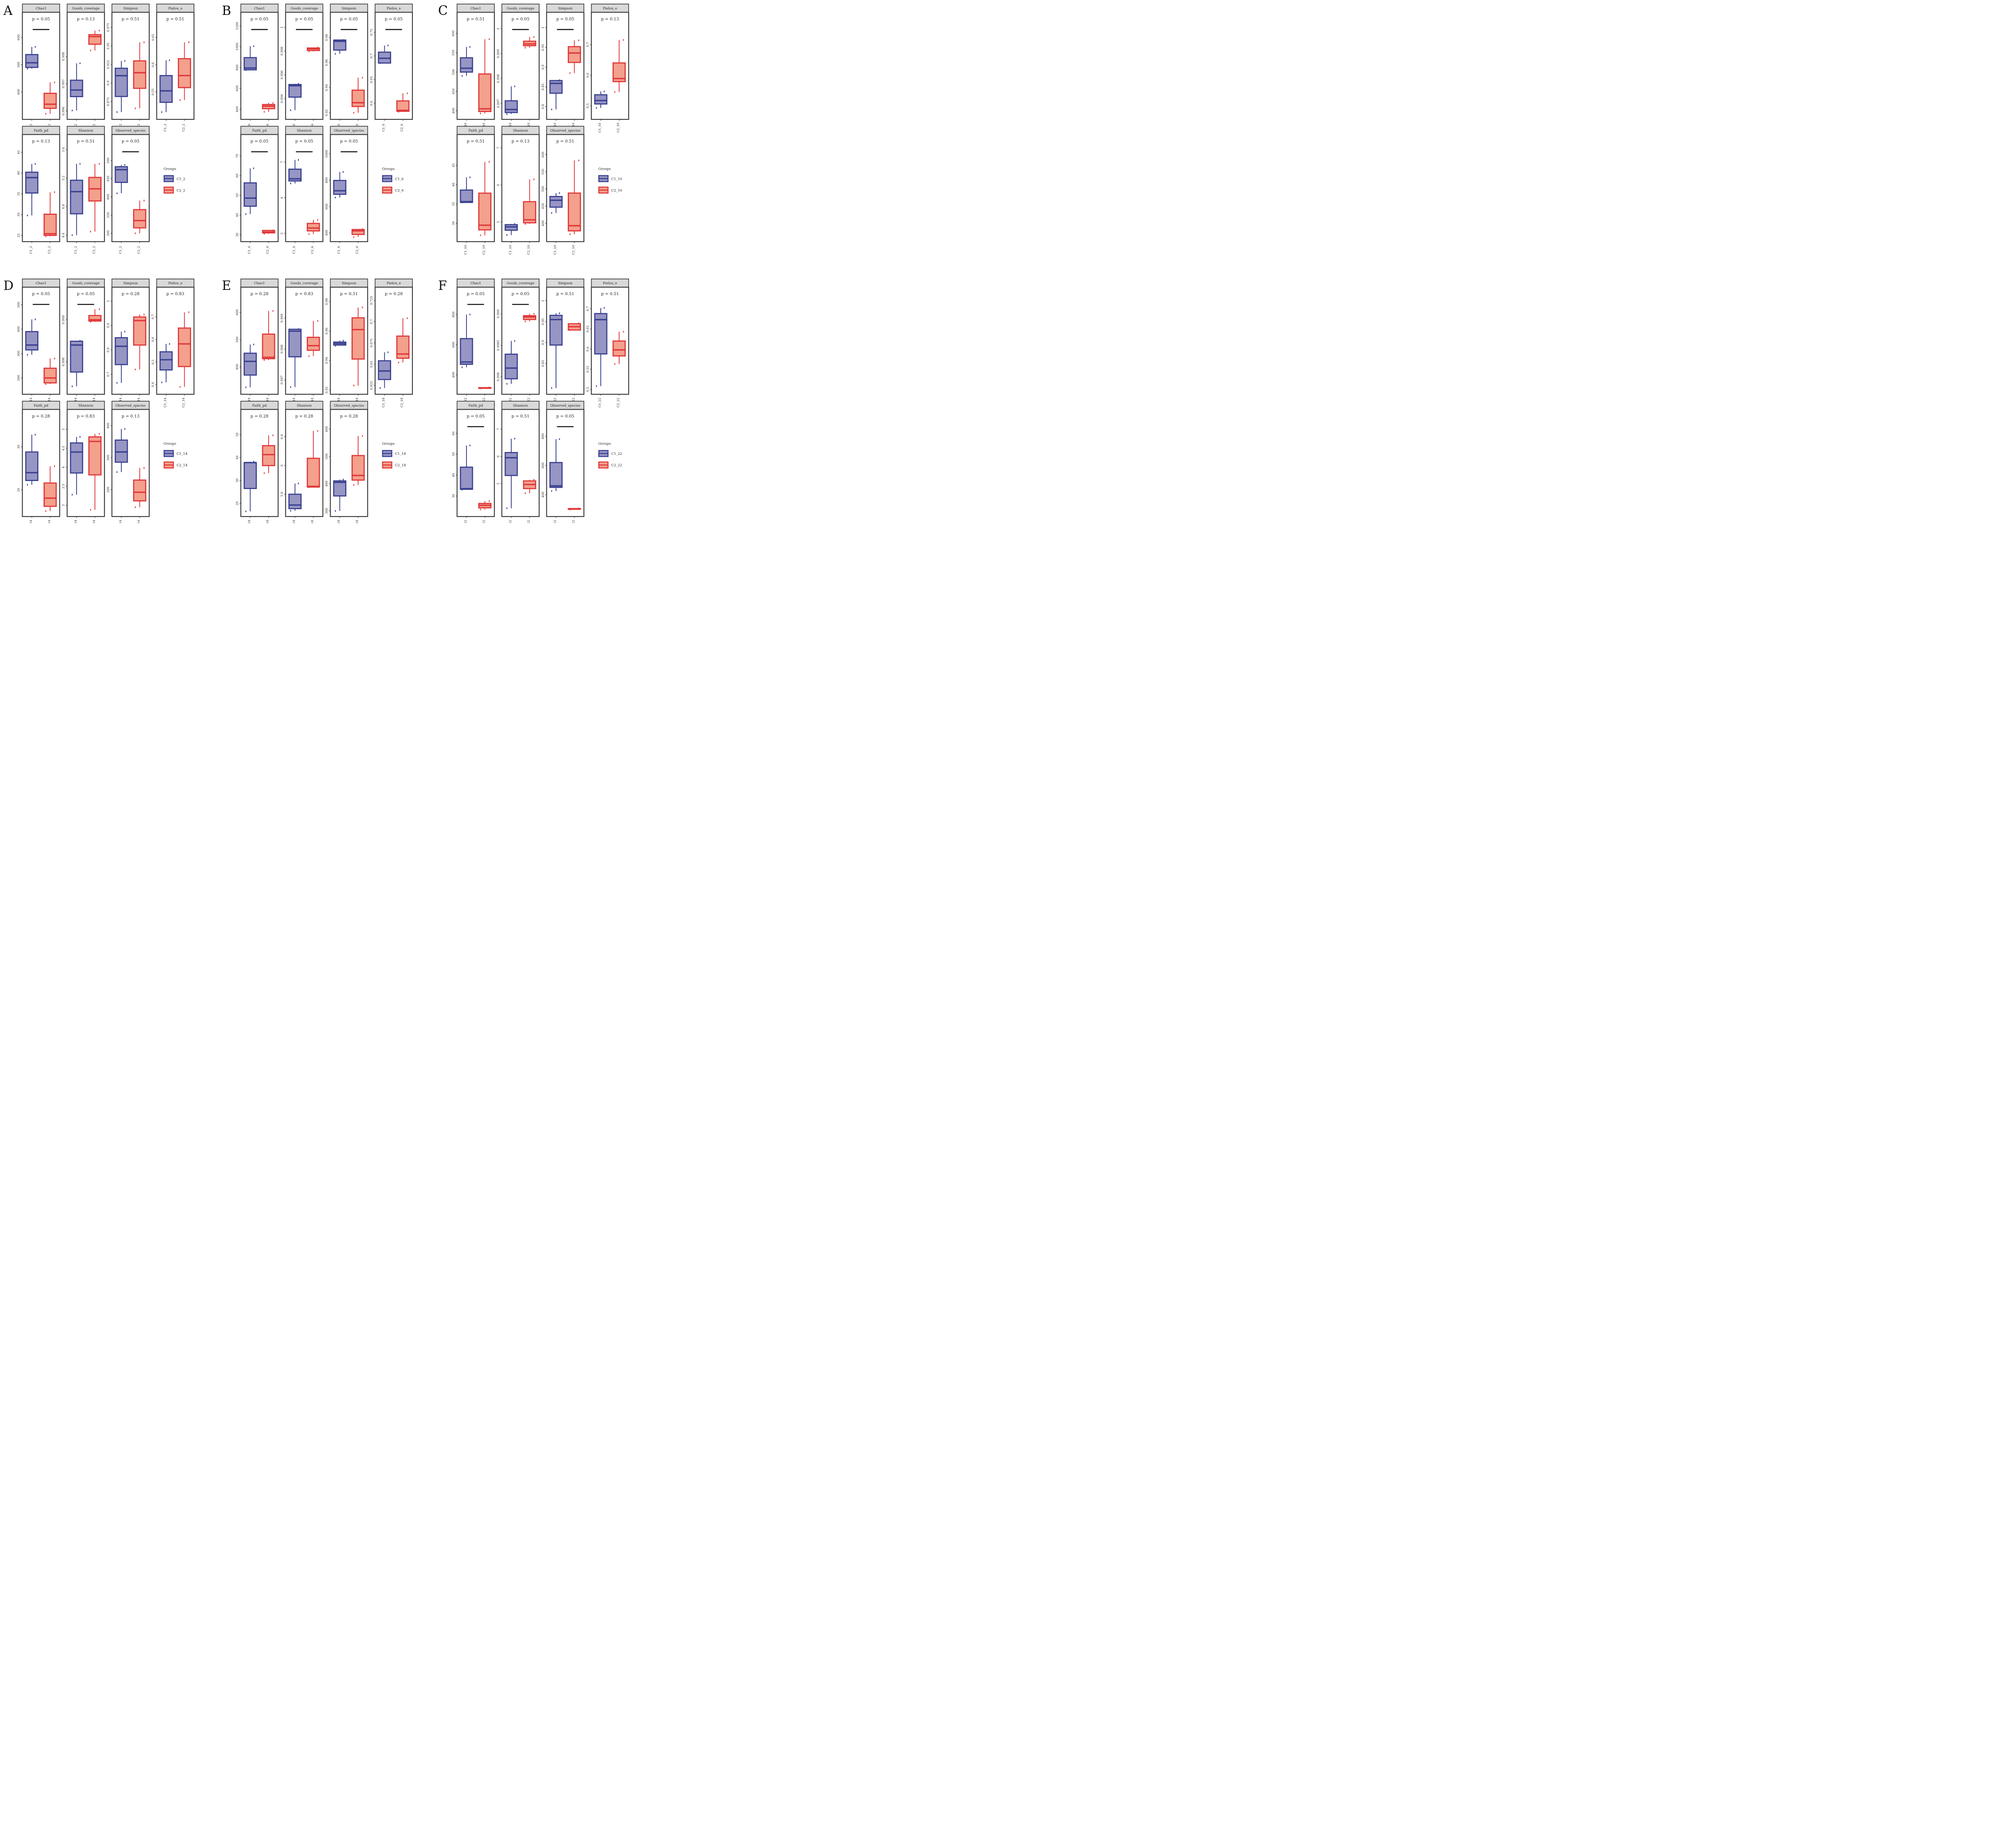 The width and height of the screenshot is (2016, 1837). Describe the element at coordinates (281, 318) in the screenshot. I see `y-tick-label: 0.999` at that location.